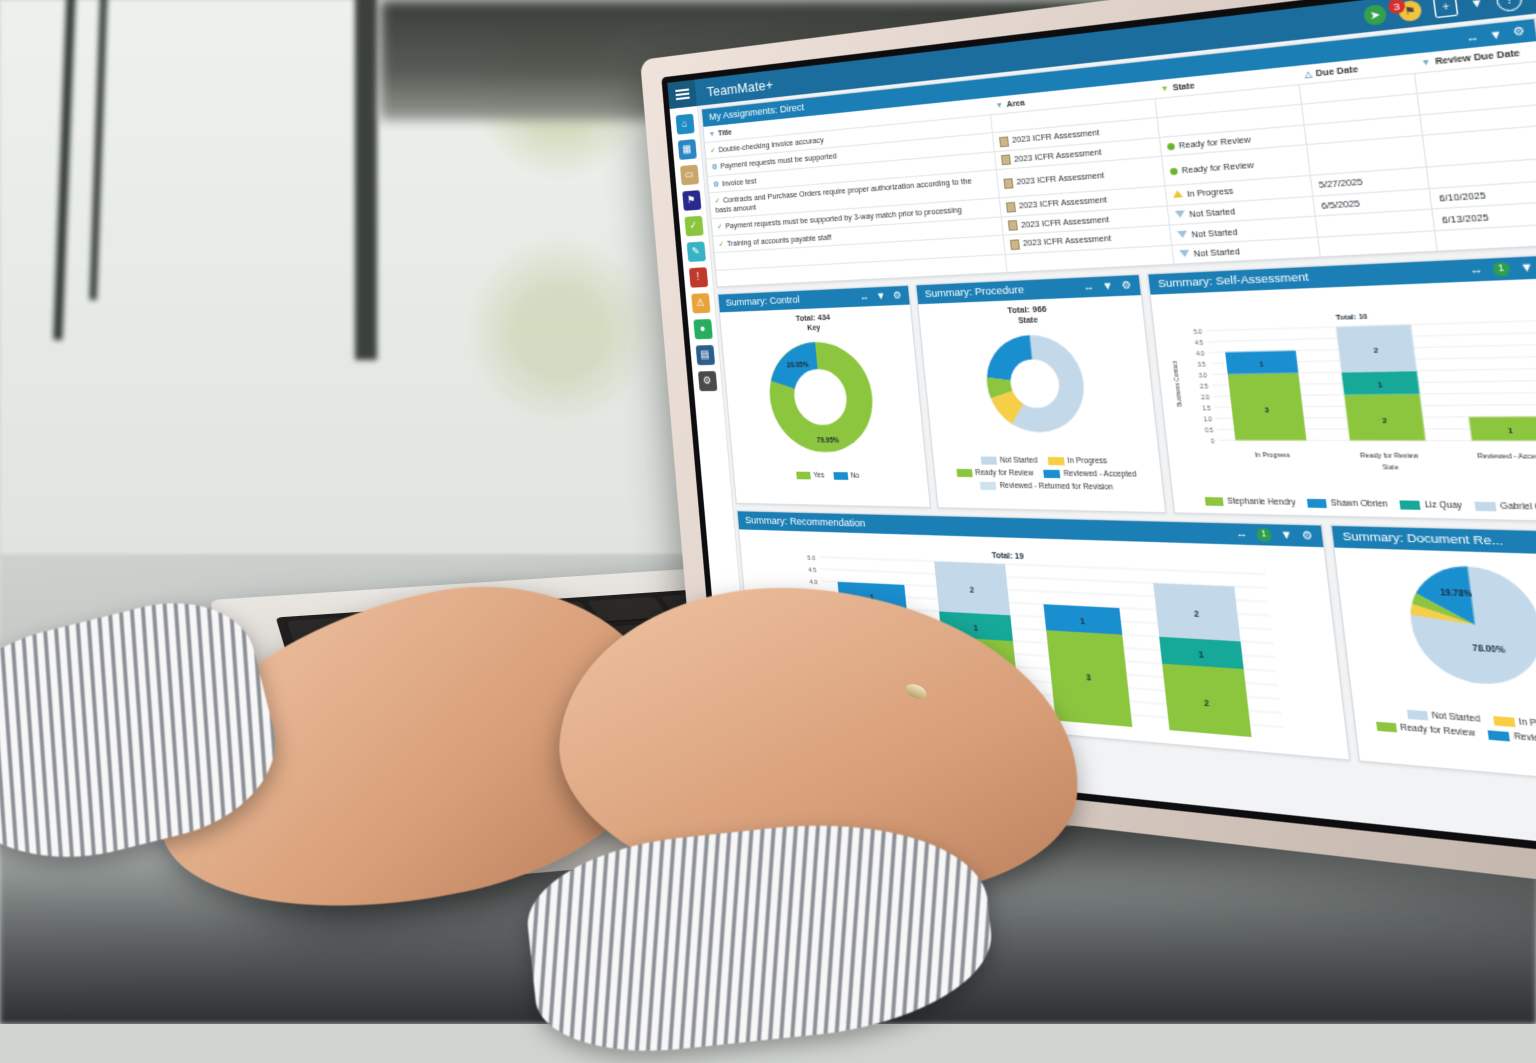  What do you see at coordinates (1505, 507) in the screenshot?
I see `legend-item-gabriel-costa: Gabriel Costa` at bounding box center [1505, 507].